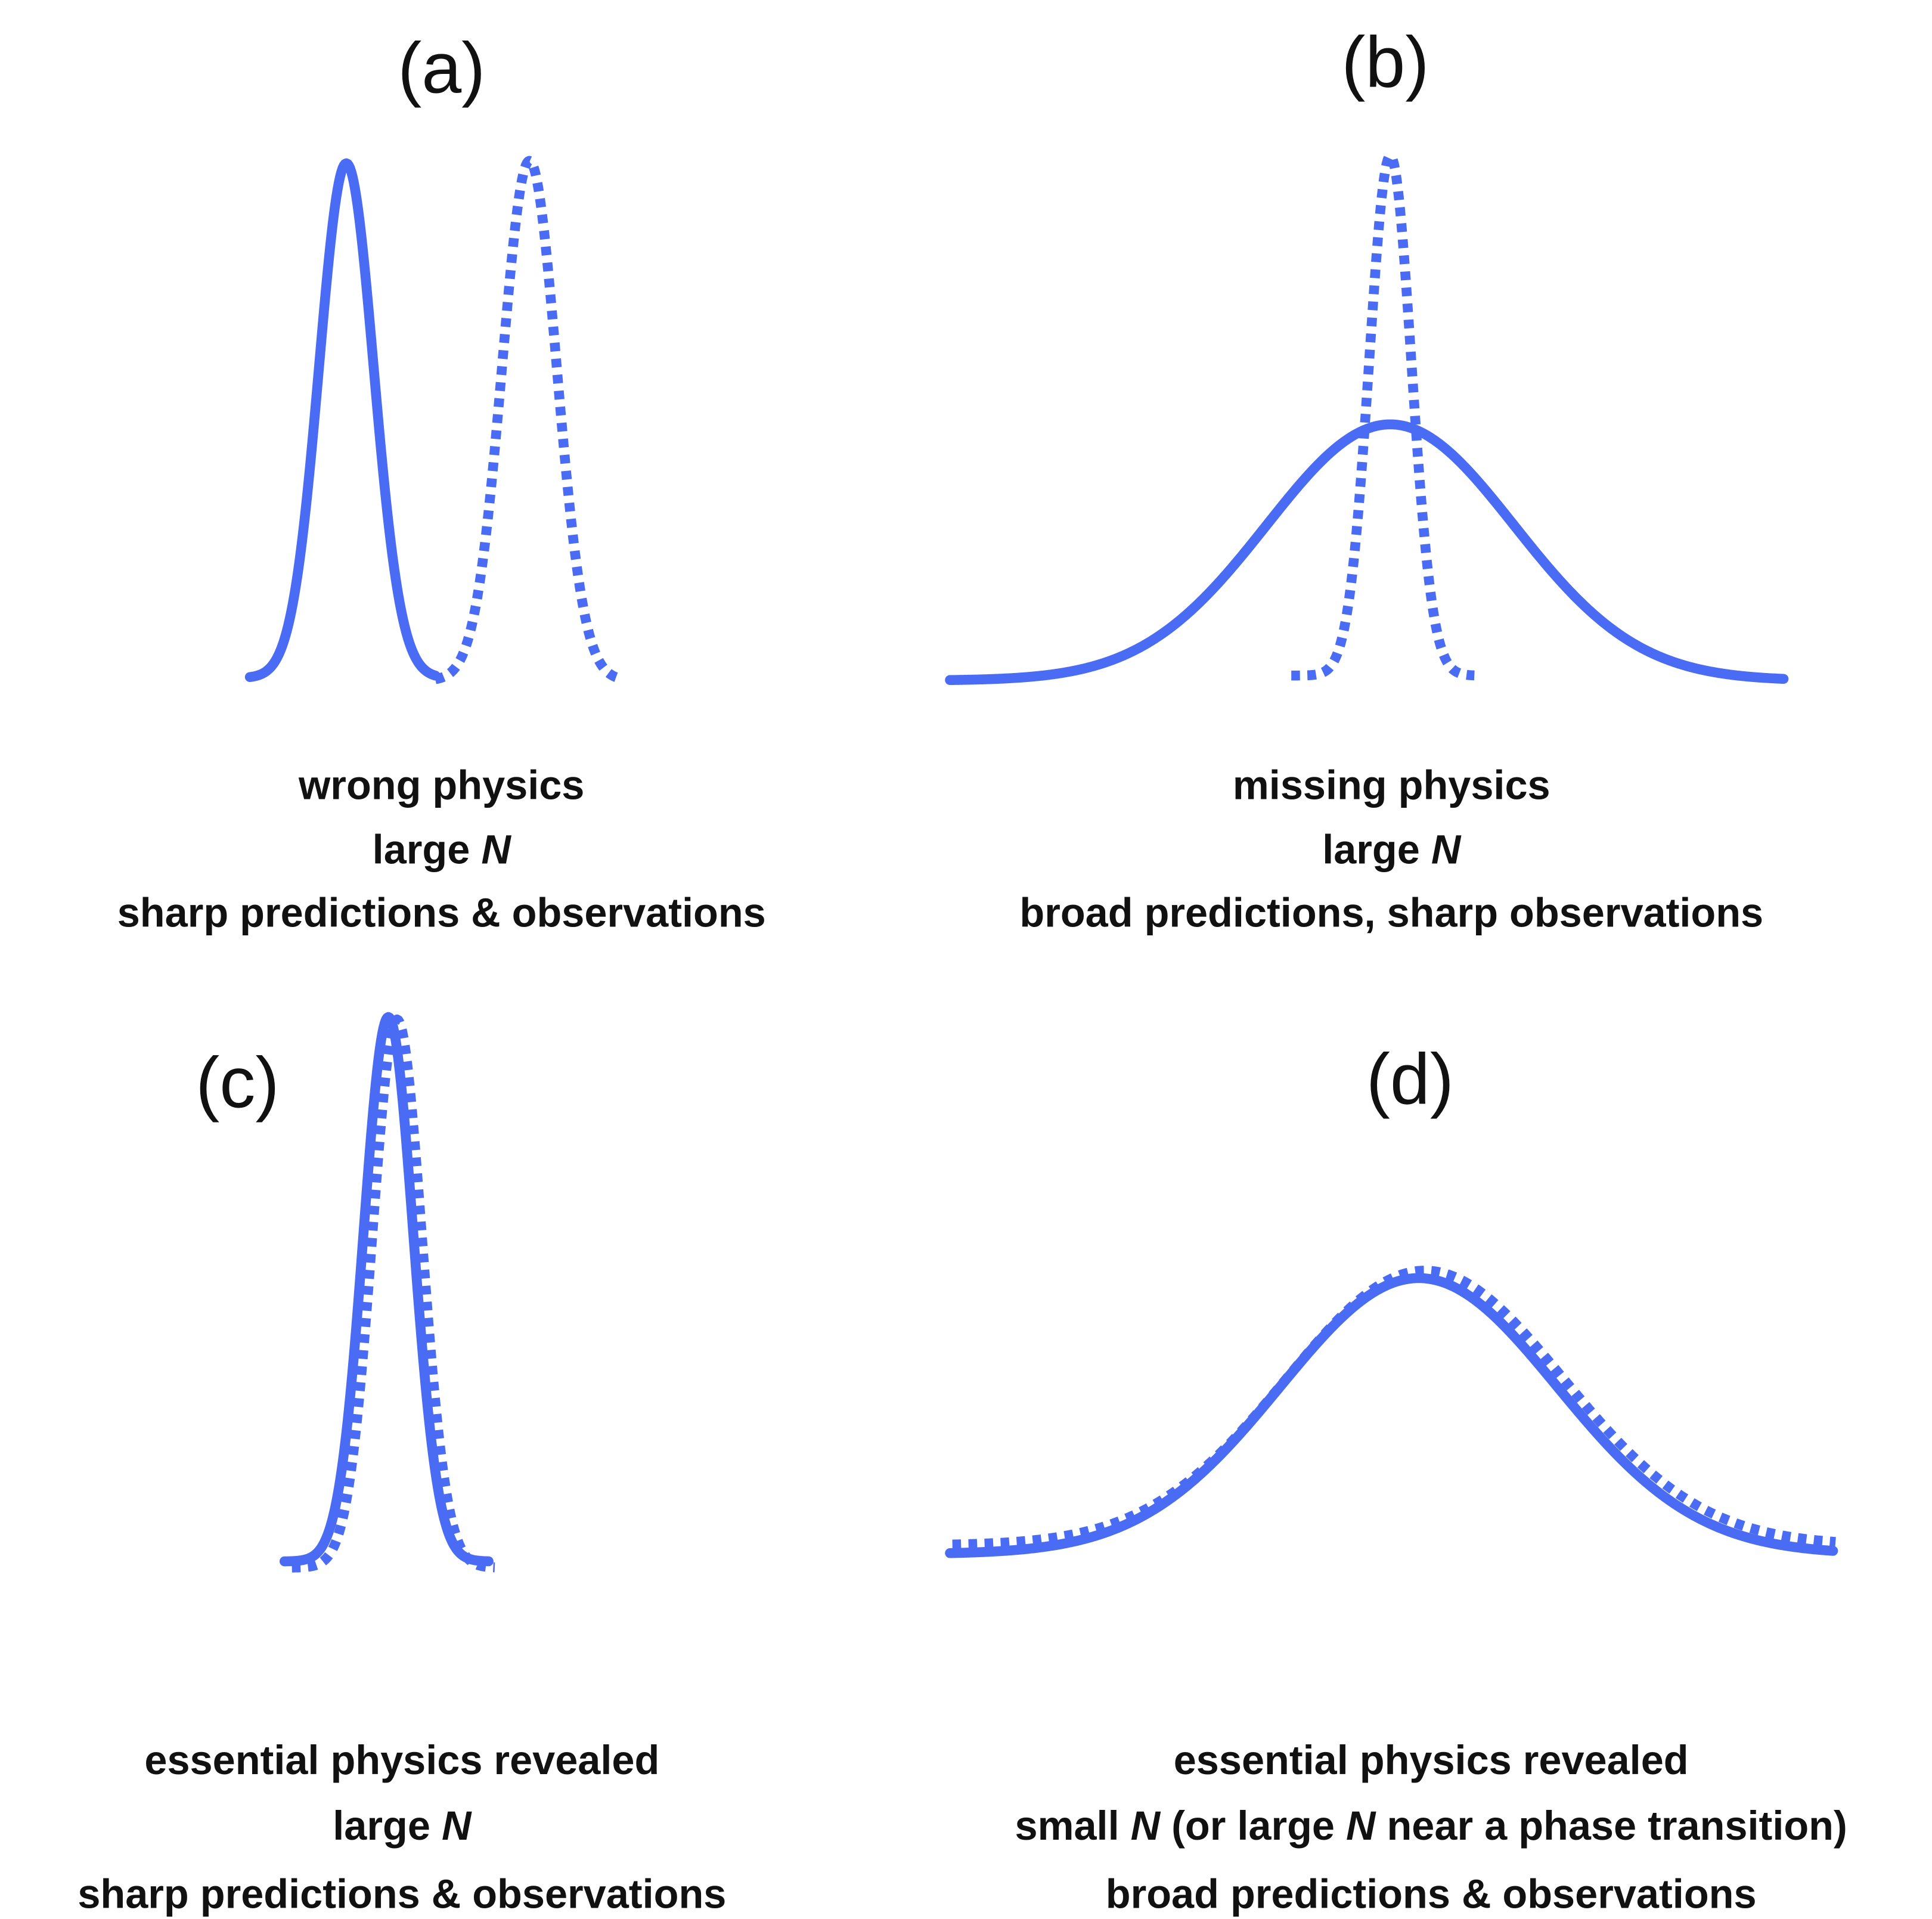 The width and height of the screenshot is (1932, 1919). I want to click on caption-text: missing physics, so click(1391, 785).